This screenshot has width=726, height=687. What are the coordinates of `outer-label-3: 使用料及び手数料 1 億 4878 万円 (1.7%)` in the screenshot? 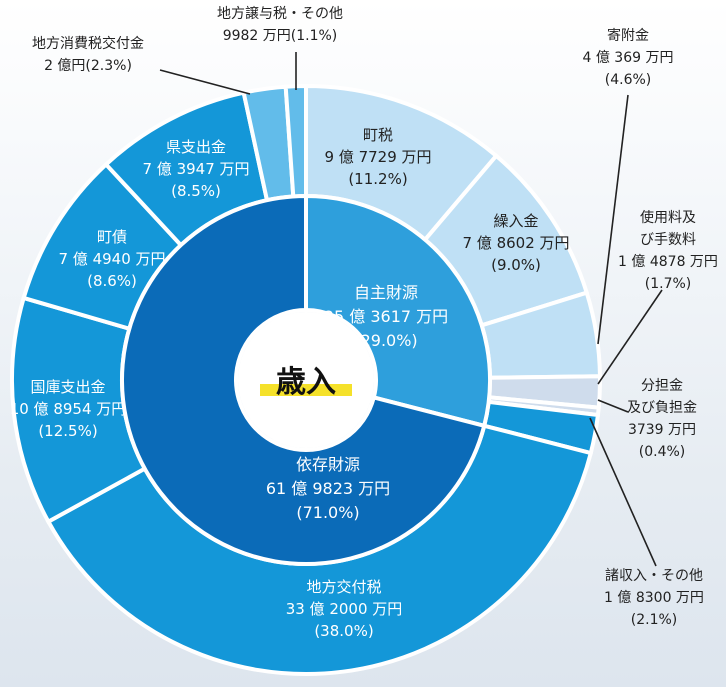 It's located at (668, 250).